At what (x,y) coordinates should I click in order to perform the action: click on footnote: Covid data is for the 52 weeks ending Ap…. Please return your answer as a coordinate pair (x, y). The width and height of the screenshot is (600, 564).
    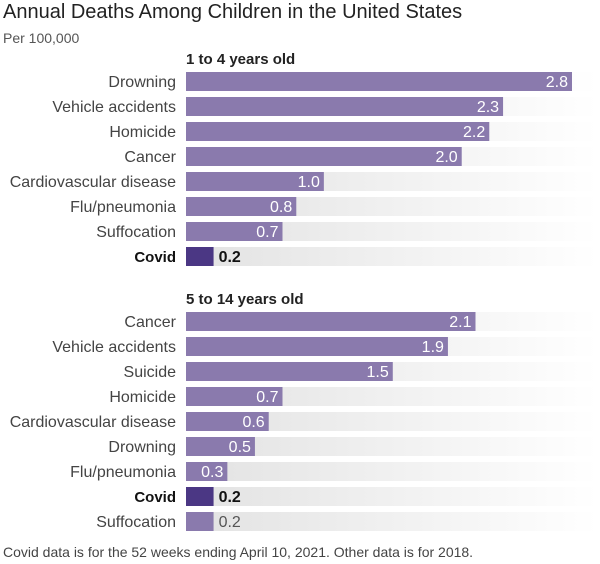
    Looking at the image, I should click on (238, 552).